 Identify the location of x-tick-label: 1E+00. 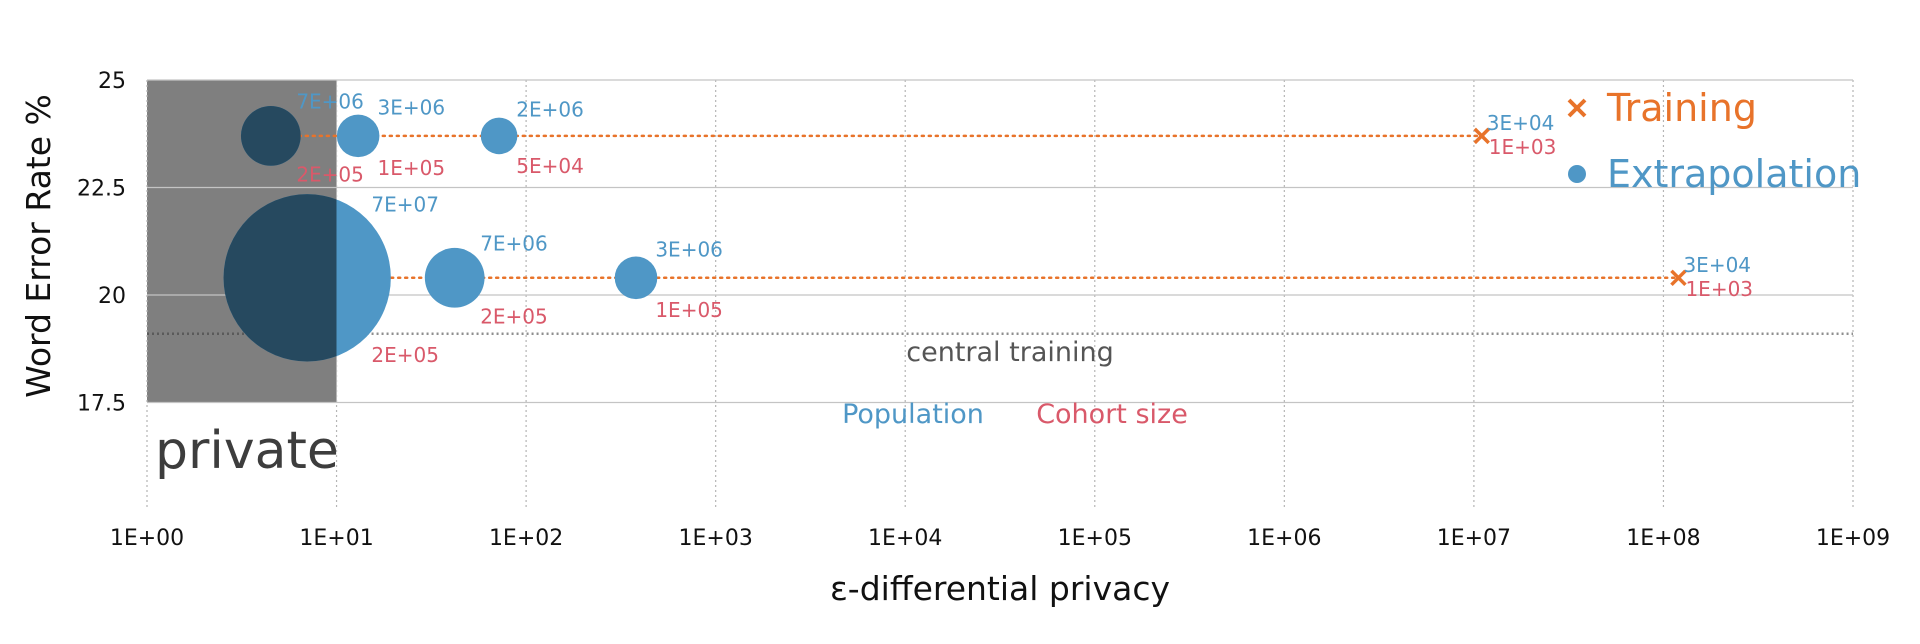
(147, 538).